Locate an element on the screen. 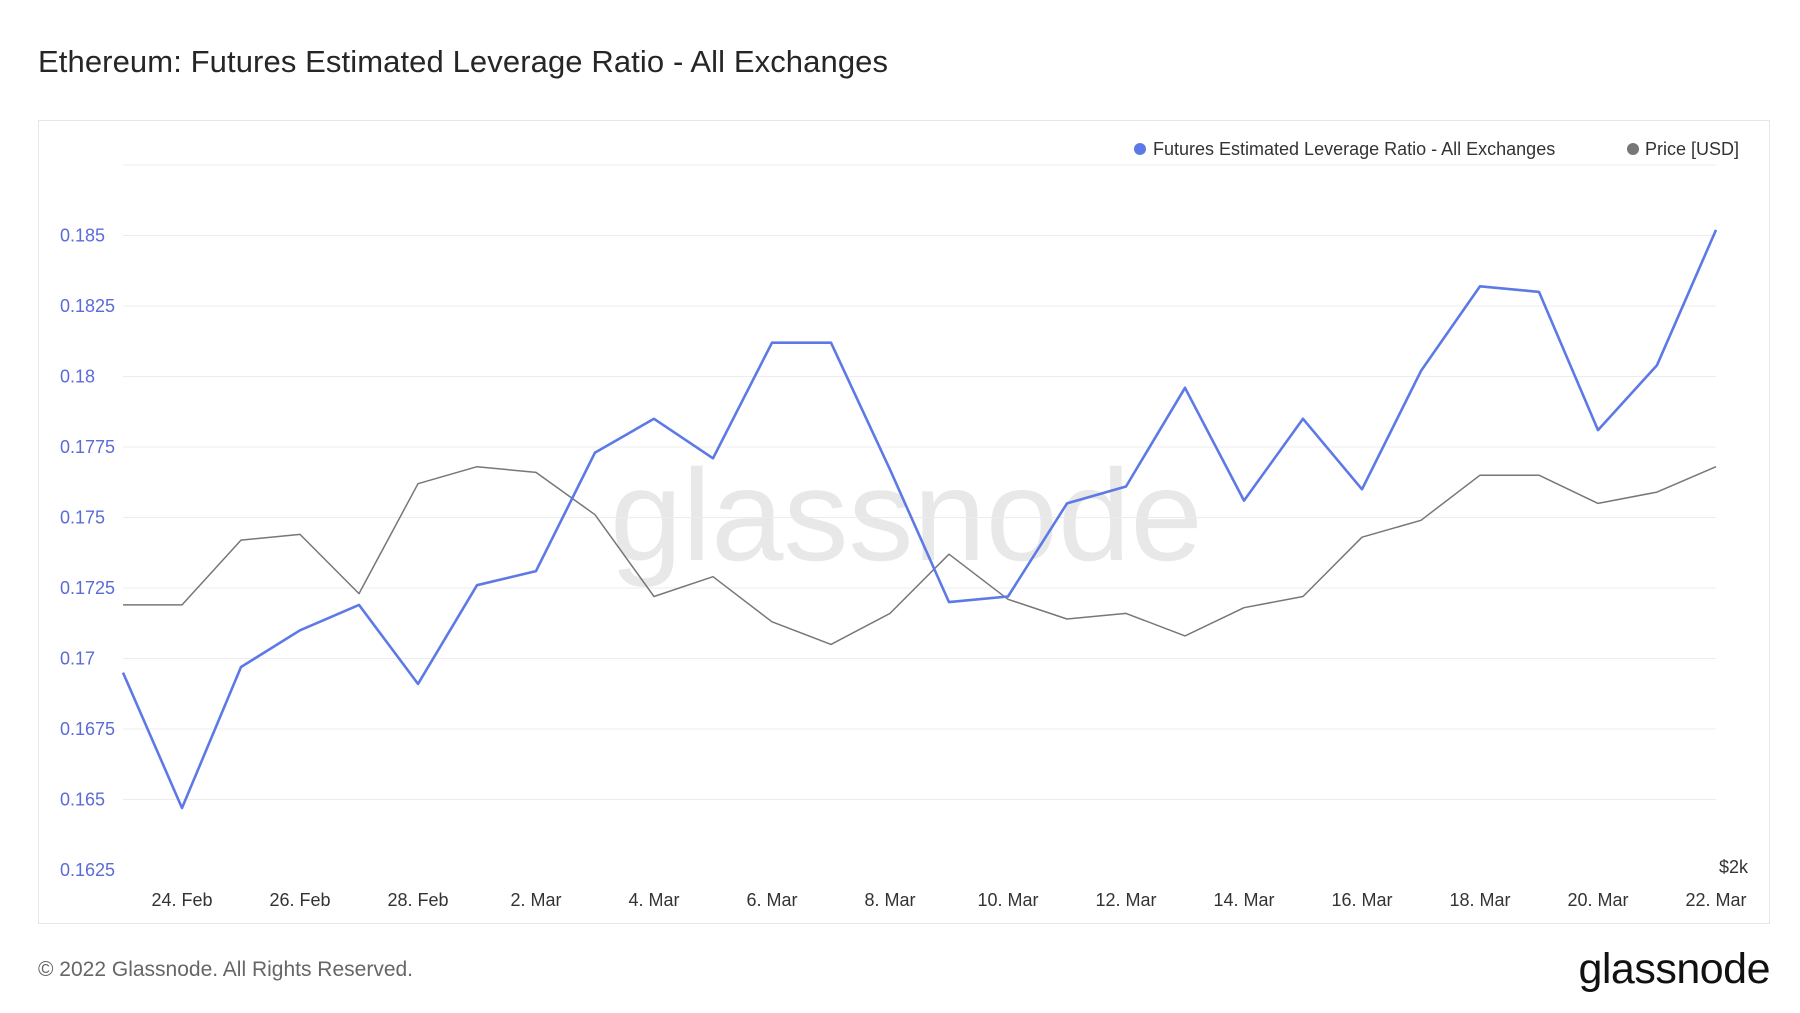 Image resolution: width=1800 pixels, height=1013 pixels. x-tick-label: 22. Mar is located at coordinates (1715, 900).